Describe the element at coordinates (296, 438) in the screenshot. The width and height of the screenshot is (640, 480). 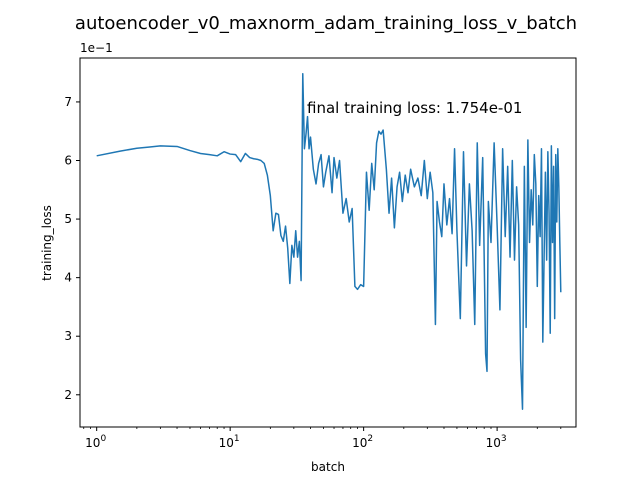
I see `x-axis-ticks: 10⁰ 10¹ 10² 10³` at that location.